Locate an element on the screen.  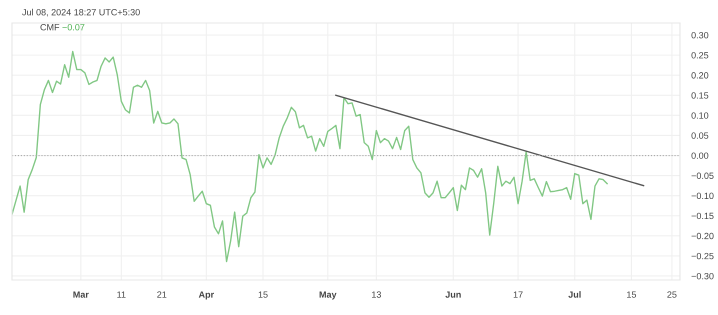
y-tick-label: 0.30 is located at coordinates (699, 35).